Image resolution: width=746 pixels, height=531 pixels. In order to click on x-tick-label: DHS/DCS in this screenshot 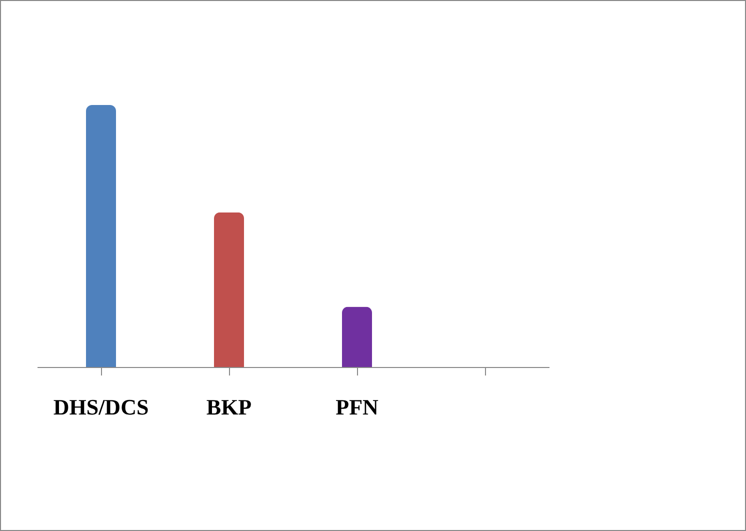, I will do `click(101, 407)`.